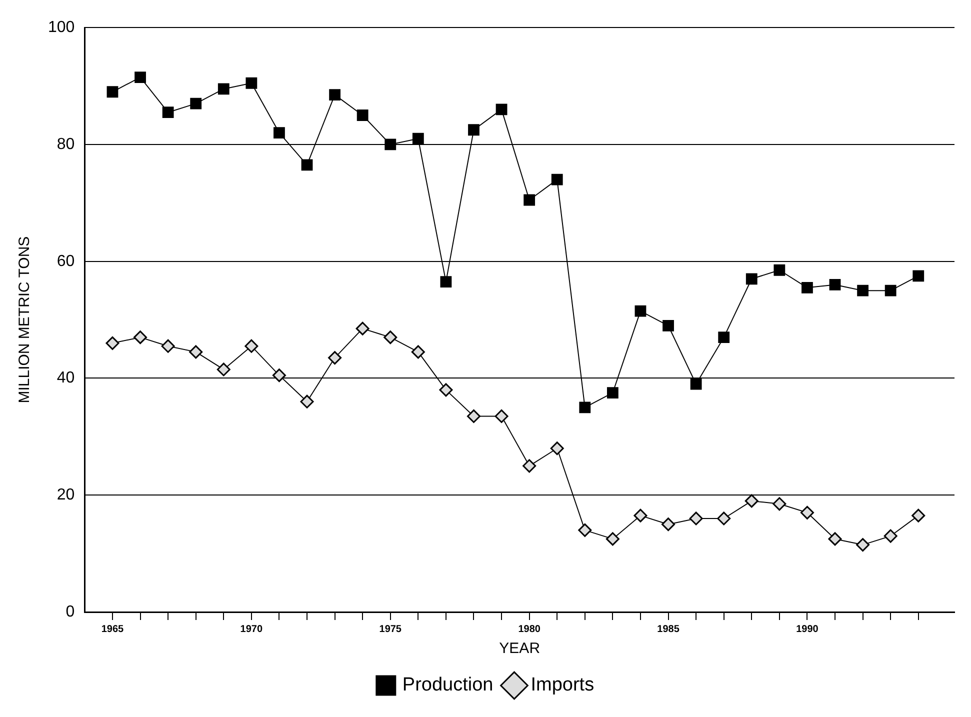 Image resolution: width=971 pixels, height=717 pixels. I want to click on x-axis-title: YEAR, so click(519, 649).